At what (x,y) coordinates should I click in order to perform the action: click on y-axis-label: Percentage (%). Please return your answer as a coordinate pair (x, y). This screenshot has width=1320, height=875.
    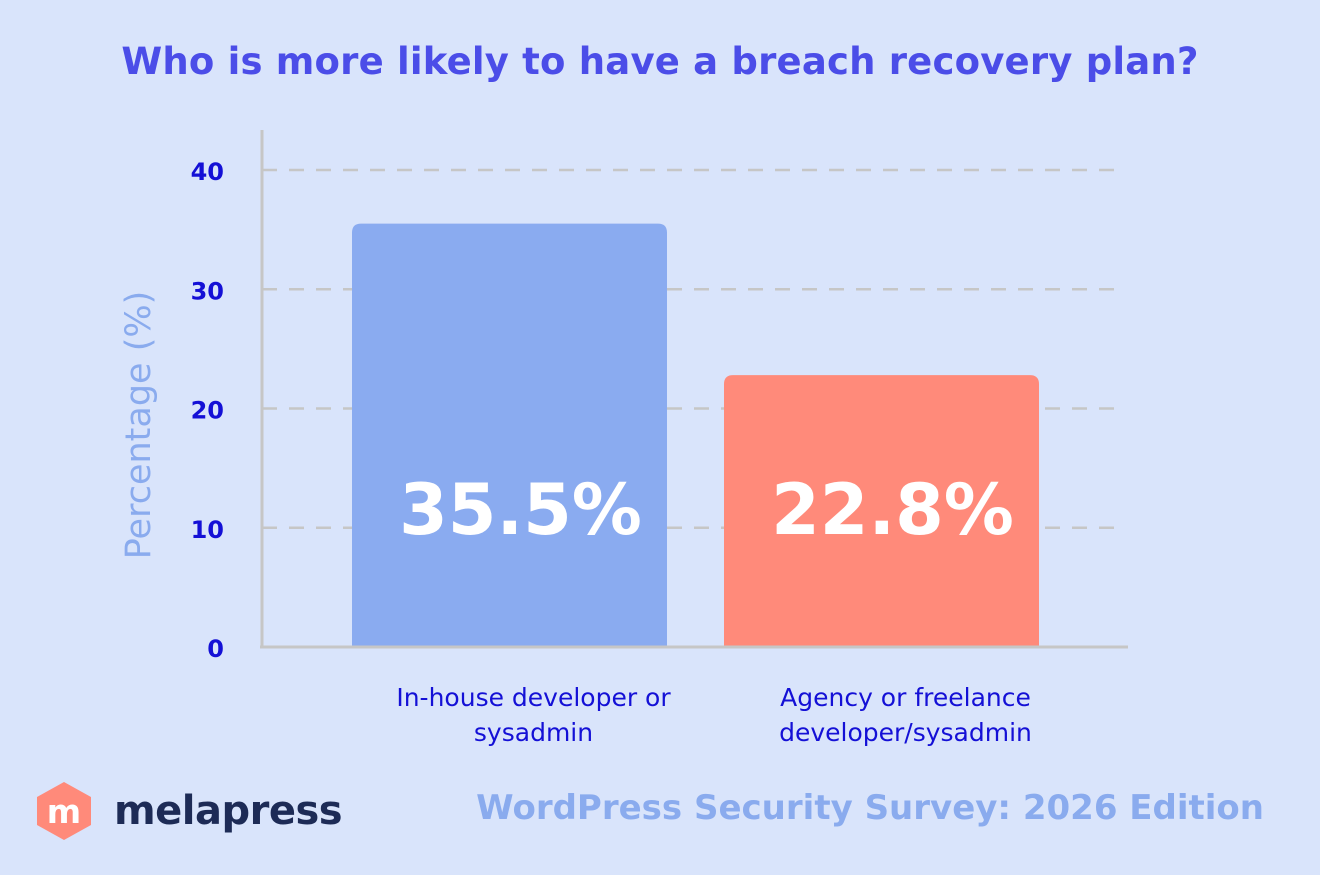
    Looking at the image, I should click on (139, 425).